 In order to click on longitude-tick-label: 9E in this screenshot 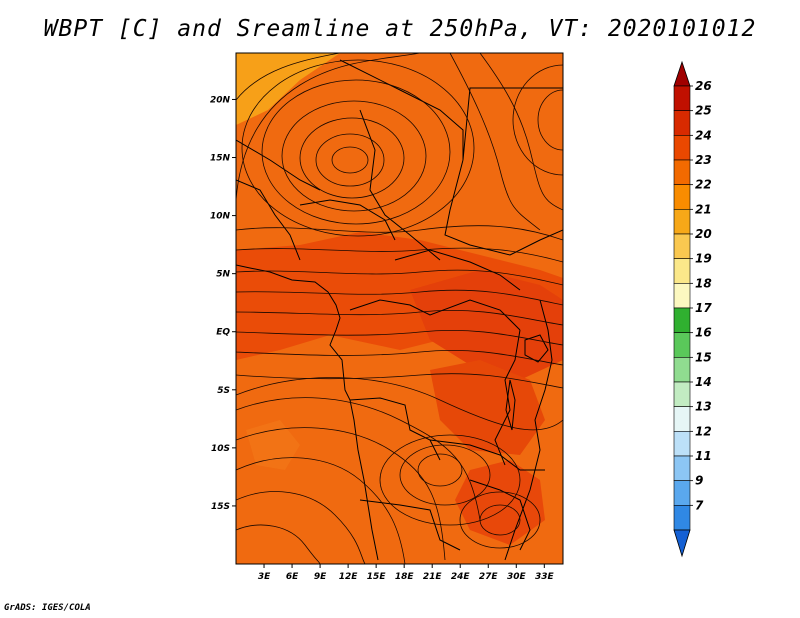, I will do `click(320, 577)`.